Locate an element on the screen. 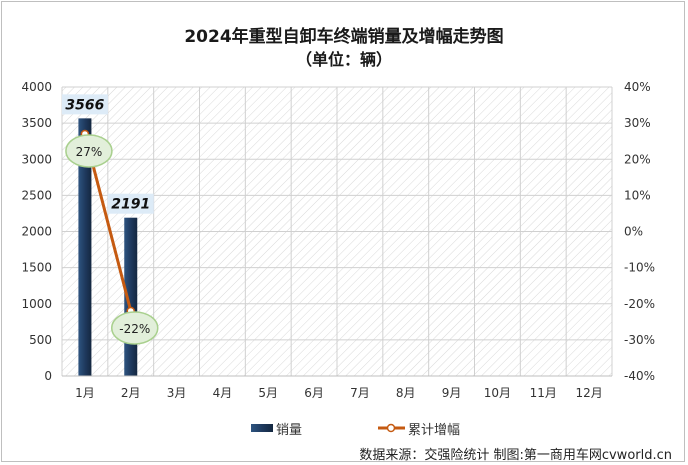  y2-tick-label: -20% is located at coordinates (639, 304).